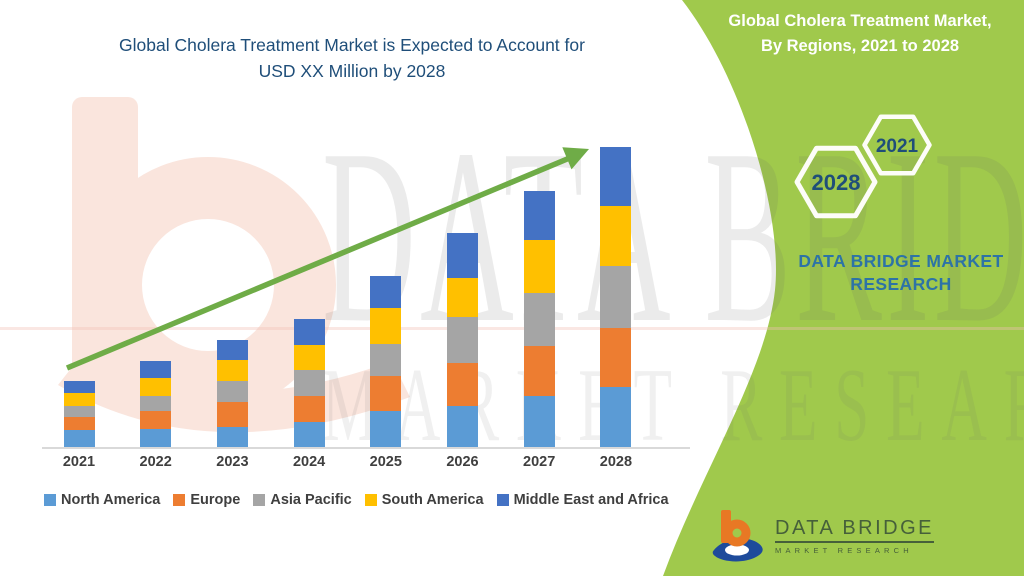 The image size is (1024, 576). What do you see at coordinates (311, 500) in the screenshot?
I see `legend-label: Asia Pacific` at bounding box center [311, 500].